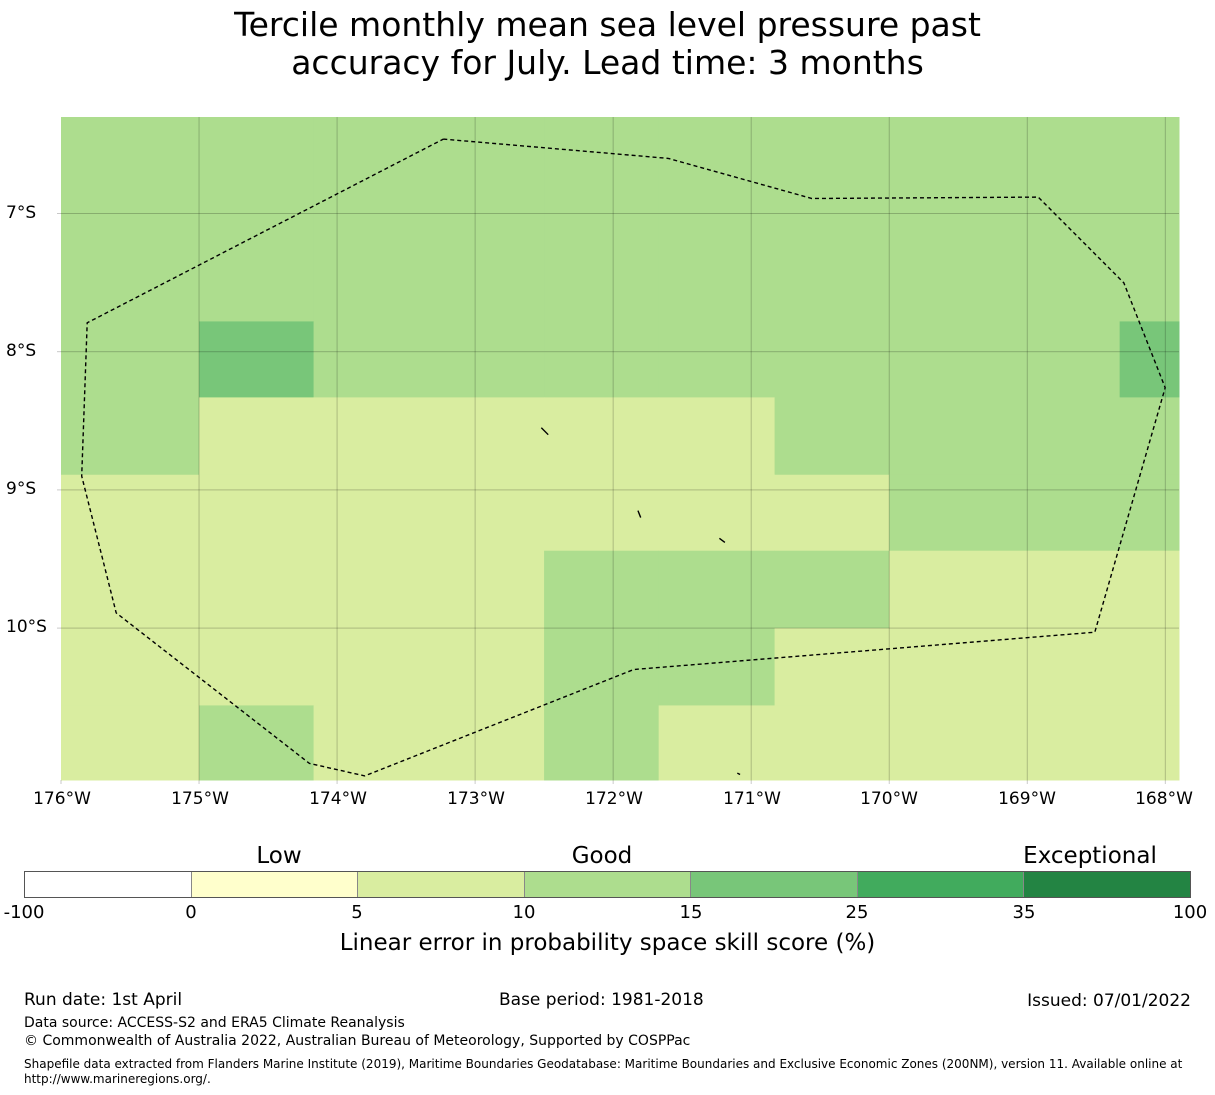 The height and width of the screenshot is (1095, 1215). I want to click on lon-label-175w: 175°W, so click(200, 799).